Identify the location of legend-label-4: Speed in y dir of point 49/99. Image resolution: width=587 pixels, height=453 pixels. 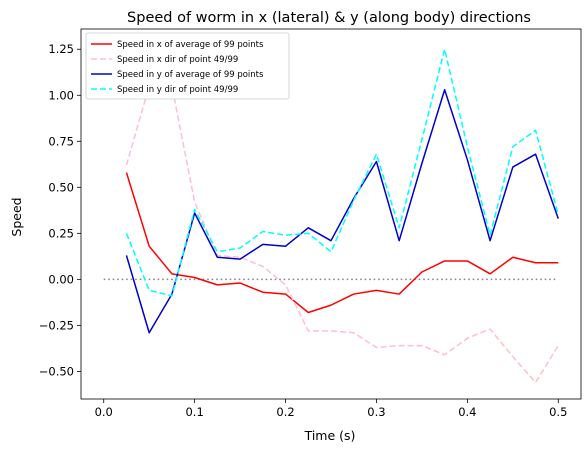
(177, 90).